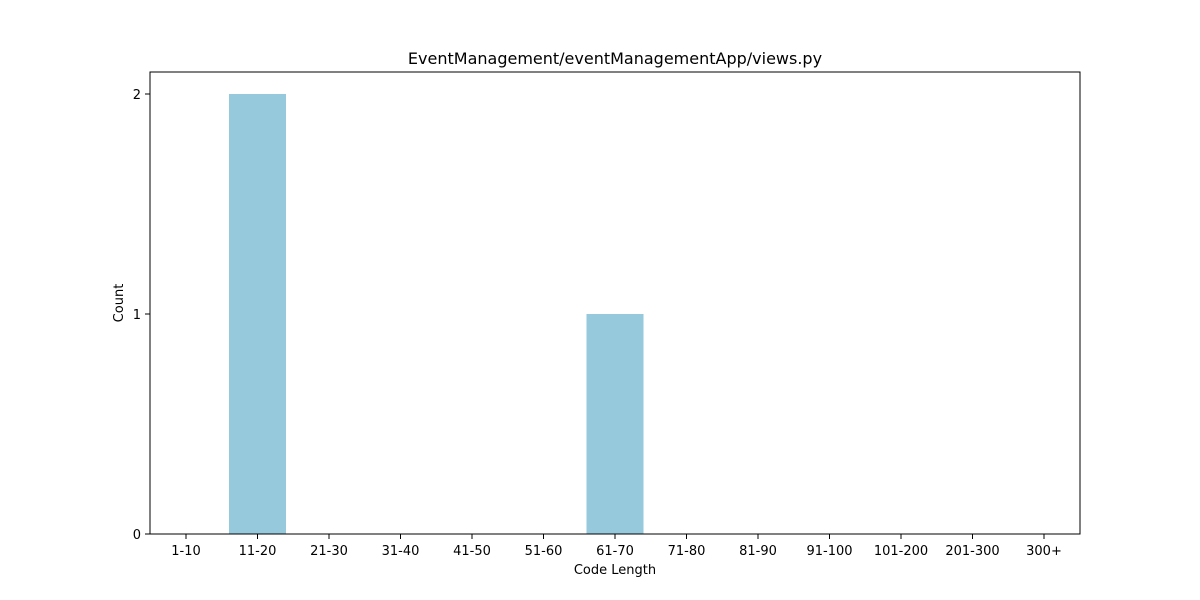 The width and height of the screenshot is (1200, 600). I want to click on x-tick-label: 71-80, so click(687, 551).